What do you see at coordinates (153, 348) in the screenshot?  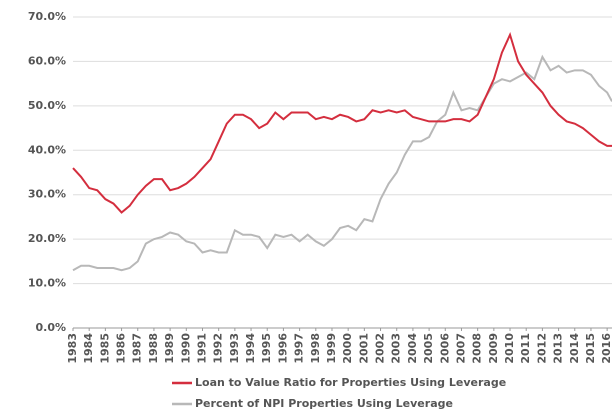 I see `x-tick-label: 1988` at bounding box center [153, 348].